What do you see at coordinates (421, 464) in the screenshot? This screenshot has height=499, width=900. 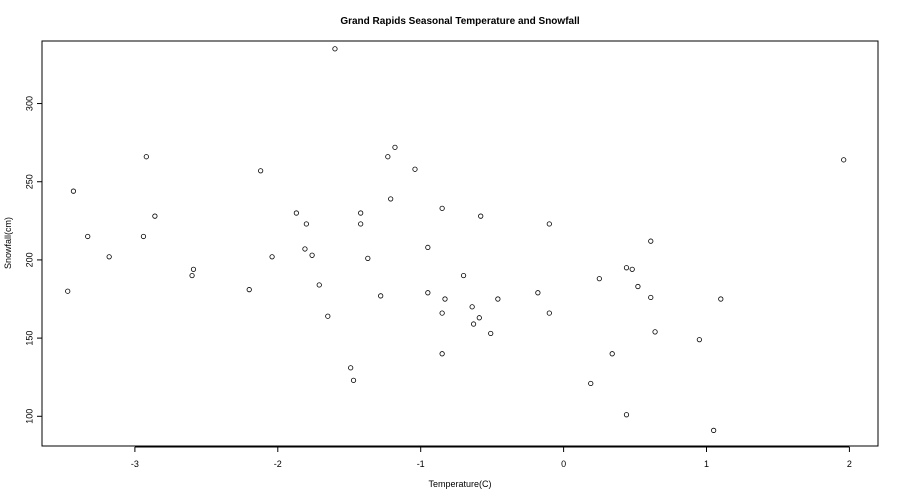 I see `x-tick-label: -1` at bounding box center [421, 464].